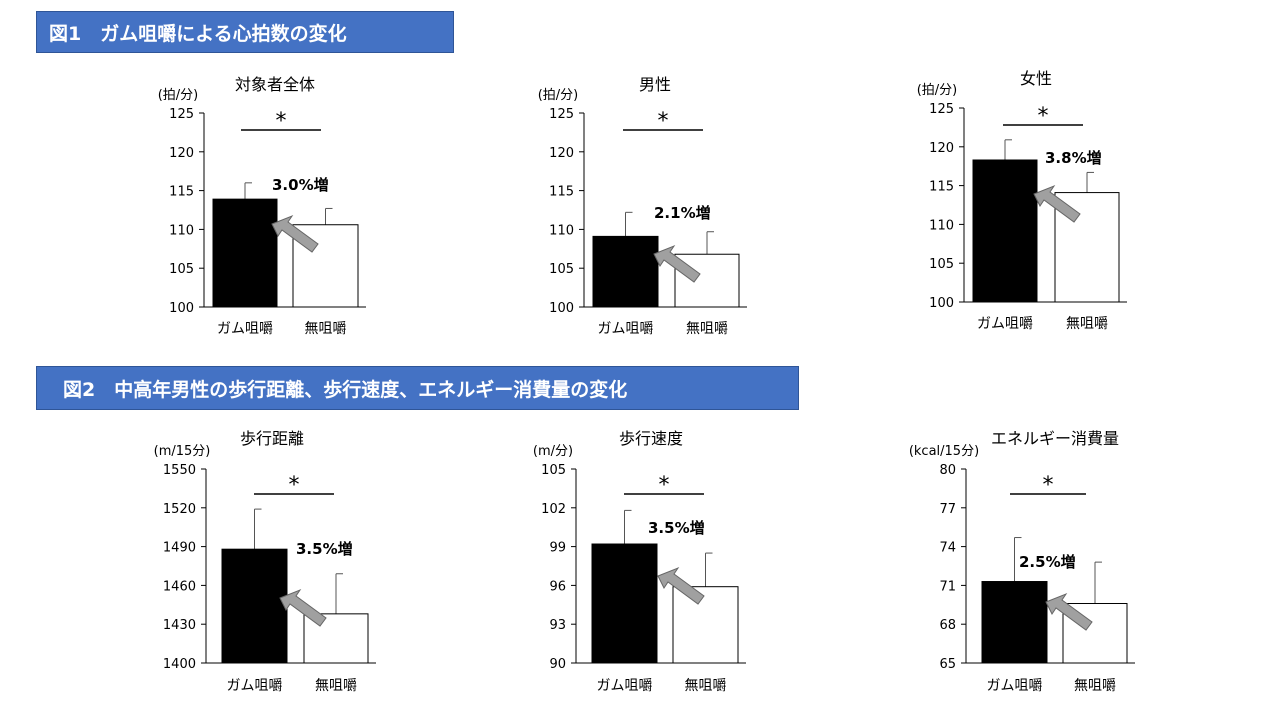 The width and height of the screenshot is (1280, 720). I want to click on chart2-y-tick-label: 120, so click(561, 153).